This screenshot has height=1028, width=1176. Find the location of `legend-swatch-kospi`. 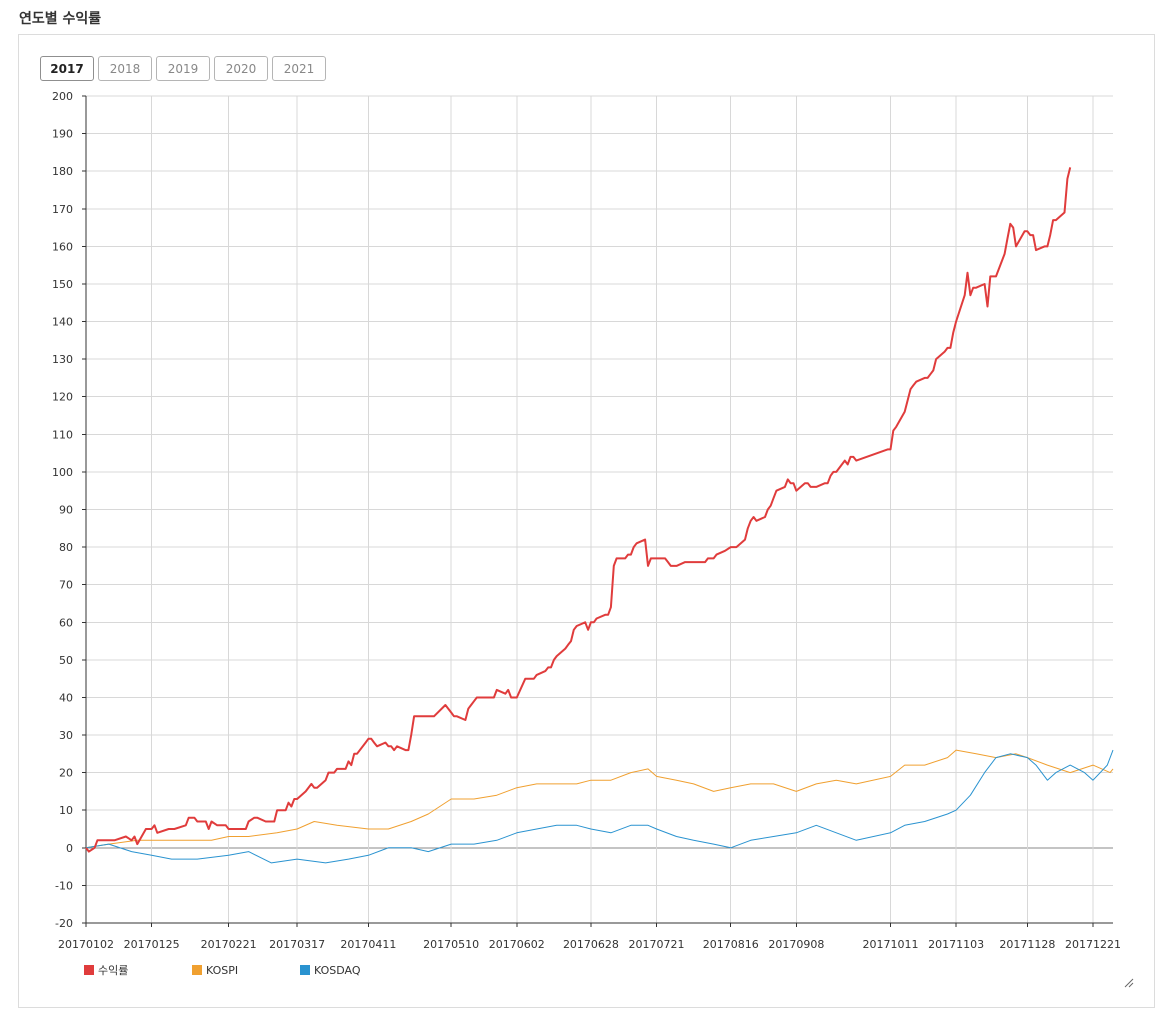

legend-swatch-kospi is located at coordinates (197, 970).